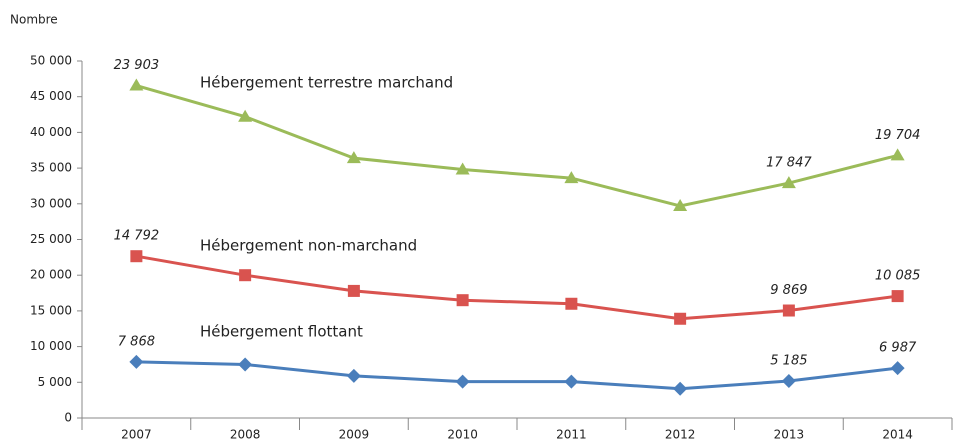 Image resolution: width=968 pixels, height=443 pixels. I want to click on series-label: Hébergement non-marchand, so click(308, 246).